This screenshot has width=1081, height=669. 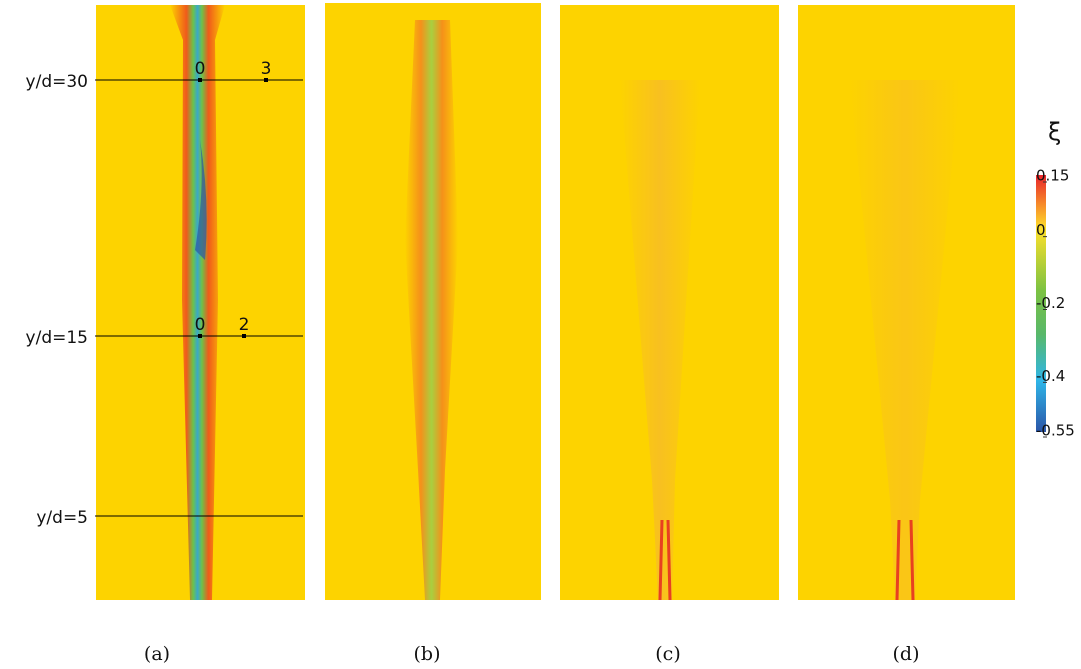 What do you see at coordinates (1054, 132) in the screenshot?
I see `colorbar-title: ξ` at bounding box center [1054, 132].